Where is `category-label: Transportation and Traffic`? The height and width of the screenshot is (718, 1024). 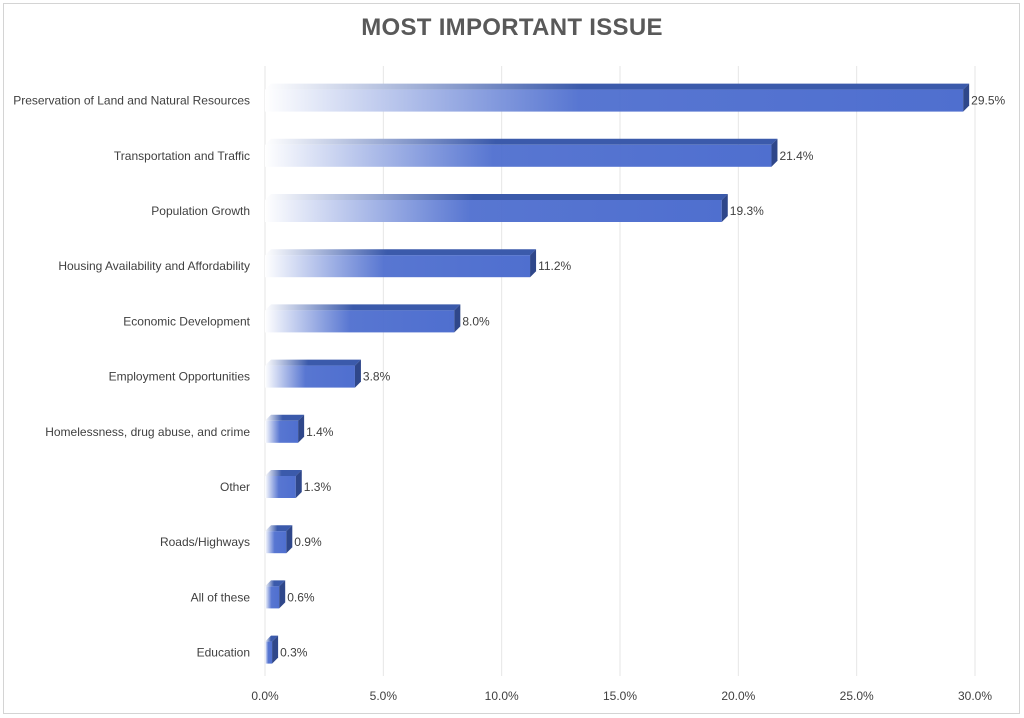
category-label: Transportation and Traffic is located at coordinates (182, 156).